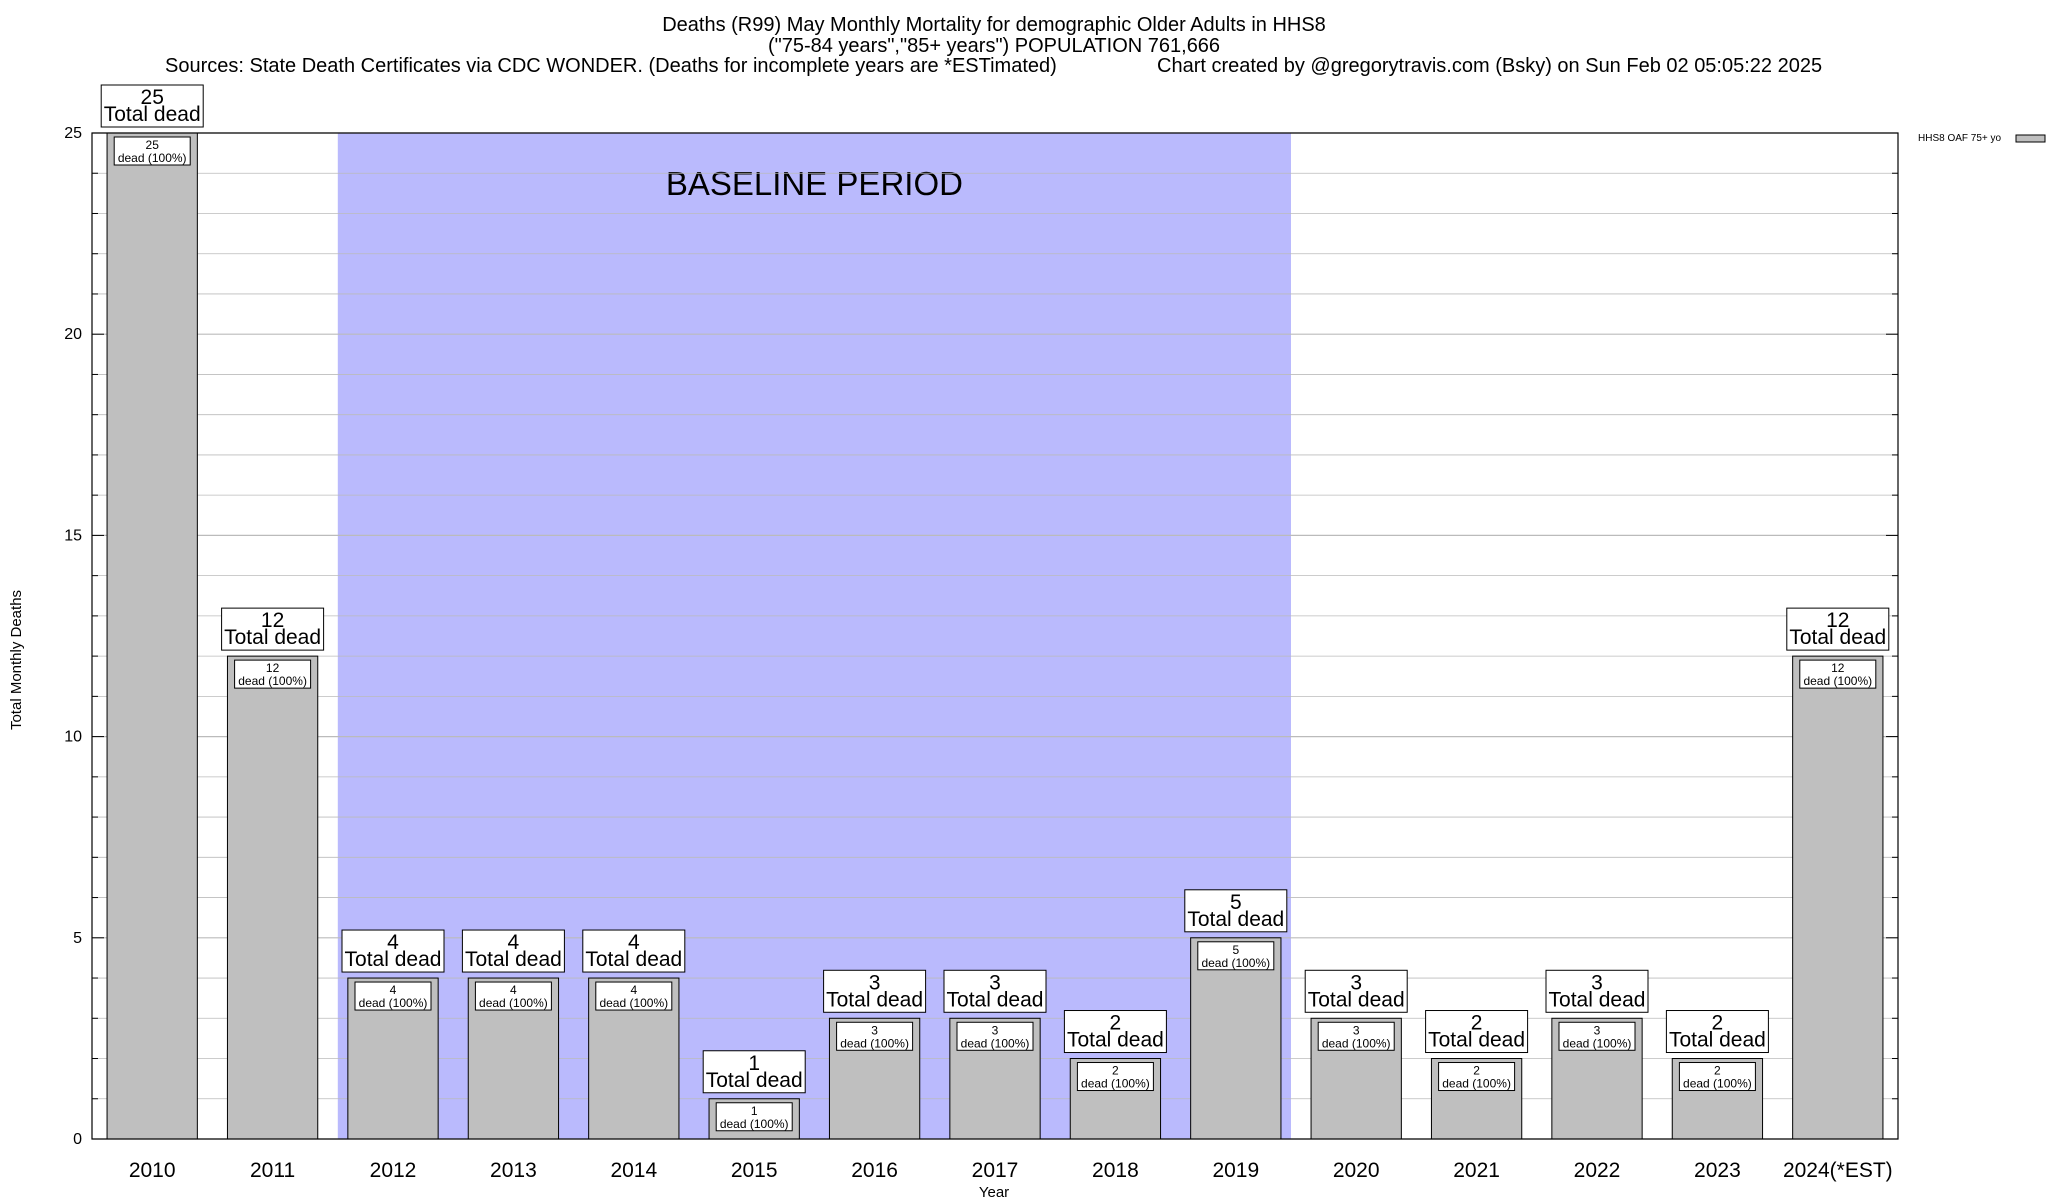 Image resolution: width=2048 pixels, height=1200 pixels. What do you see at coordinates (1476, 1170) in the screenshot?
I see `x-tick-label: 2021` at bounding box center [1476, 1170].